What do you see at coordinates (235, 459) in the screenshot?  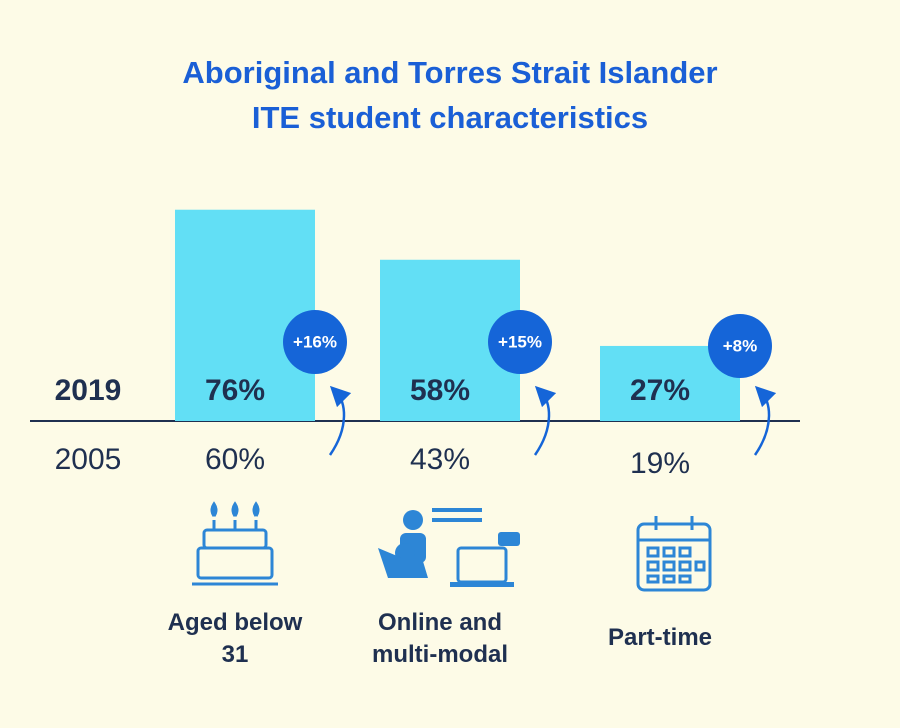 I see `value-label: 60%` at bounding box center [235, 459].